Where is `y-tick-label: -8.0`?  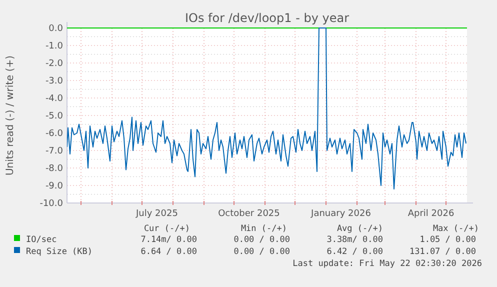 y-tick-label: -8.0 is located at coordinates (54, 169).